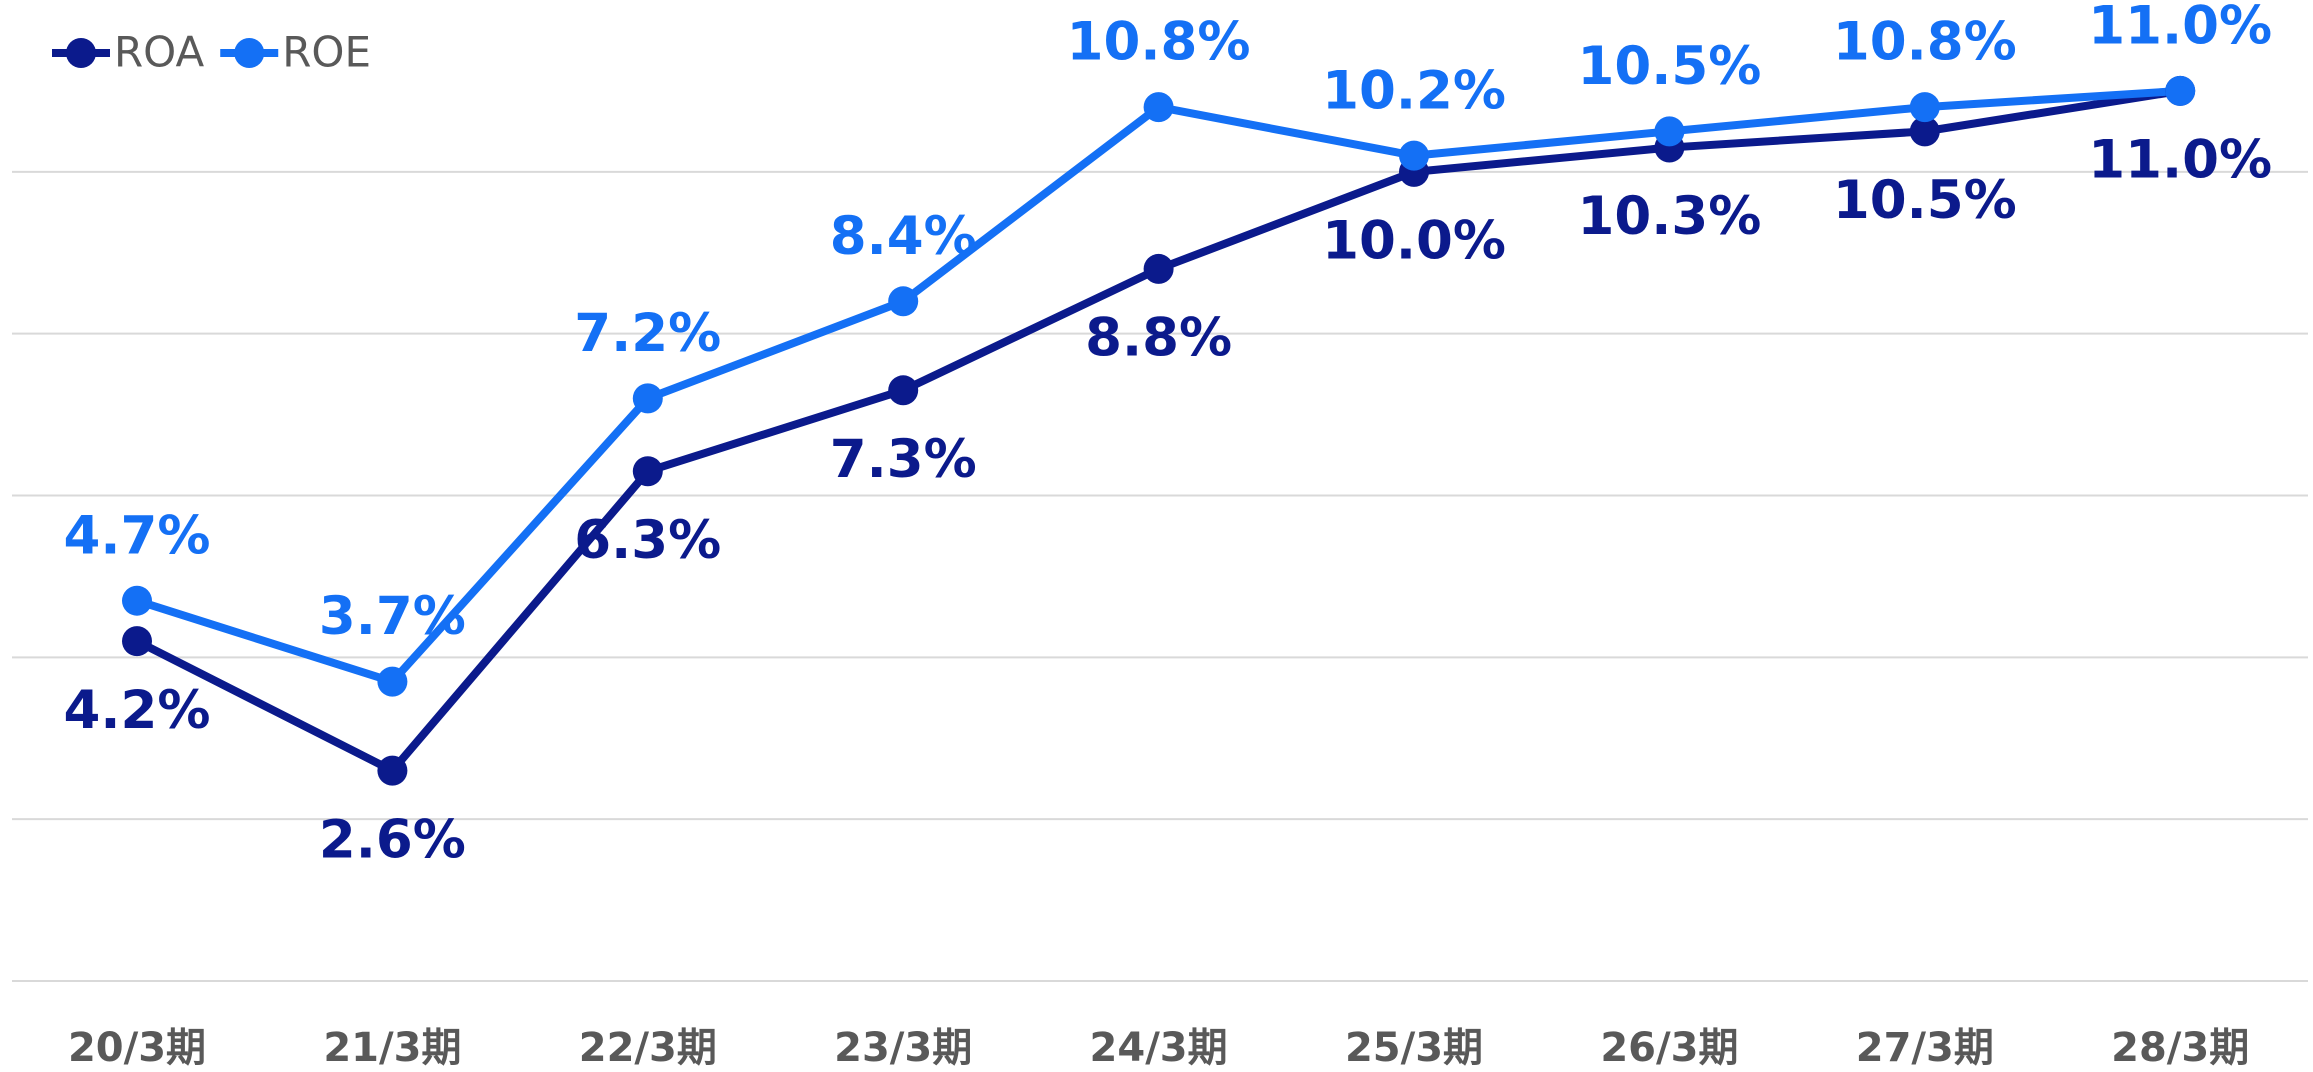 This screenshot has width=2313, height=1072. What do you see at coordinates (1414, 90) in the screenshot?
I see `data-label: 10.2%` at bounding box center [1414, 90].